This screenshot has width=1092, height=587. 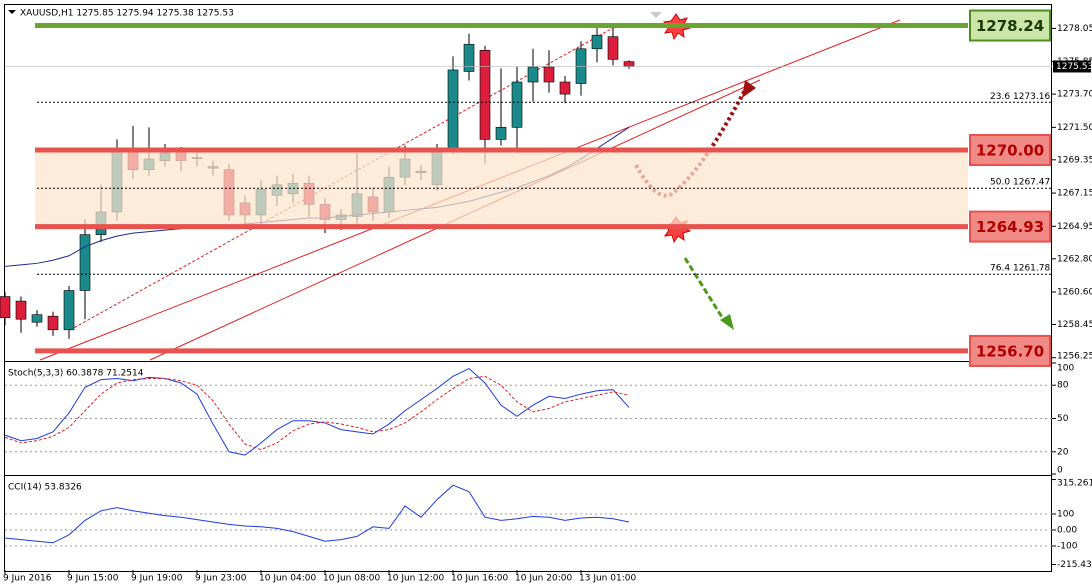 I want to click on x-tick-label: 9 Jun 15:00, so click(x=93, y=579).